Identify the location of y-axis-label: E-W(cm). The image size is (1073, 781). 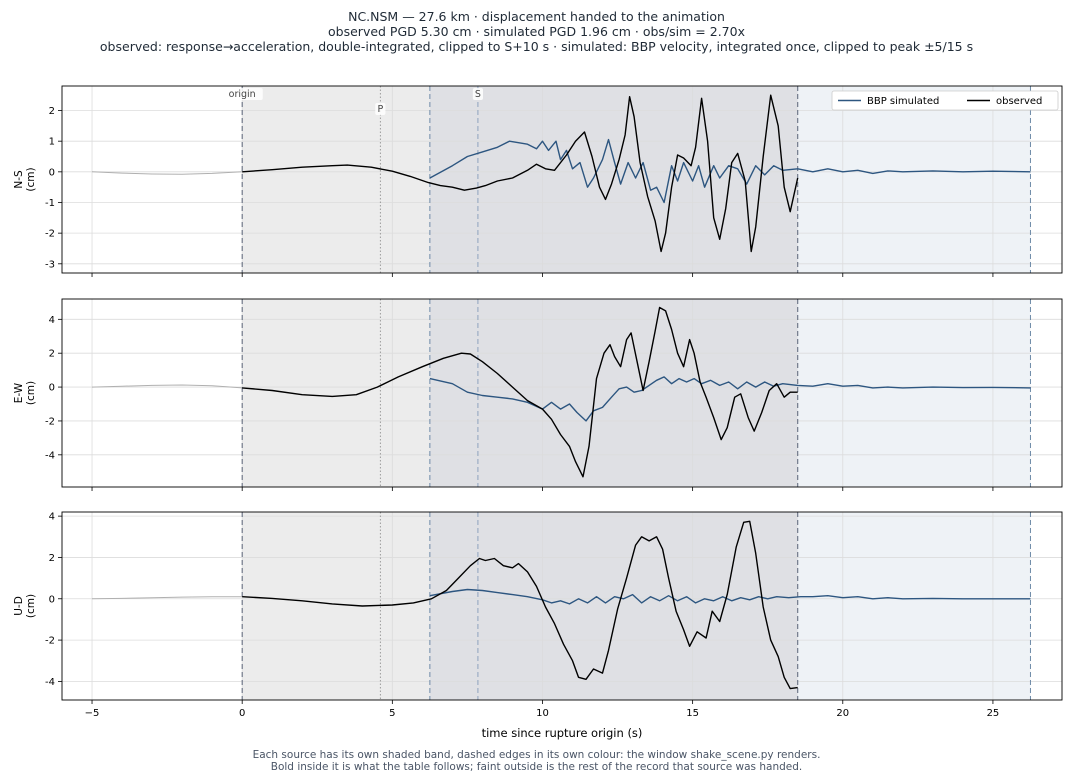
(25, 393).